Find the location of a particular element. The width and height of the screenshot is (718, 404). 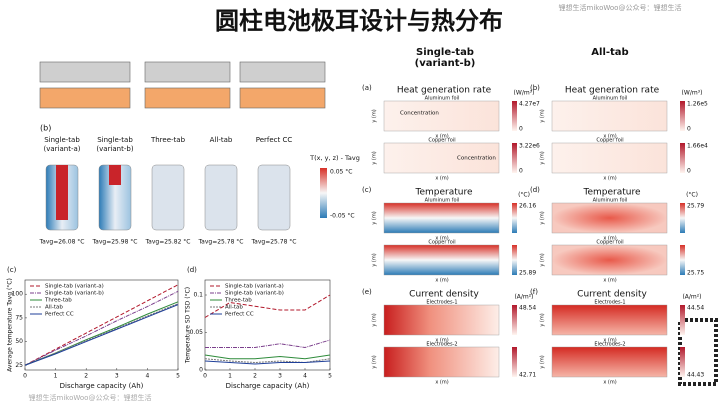

design-name: Three-tab is located at coordinates (168, 140).